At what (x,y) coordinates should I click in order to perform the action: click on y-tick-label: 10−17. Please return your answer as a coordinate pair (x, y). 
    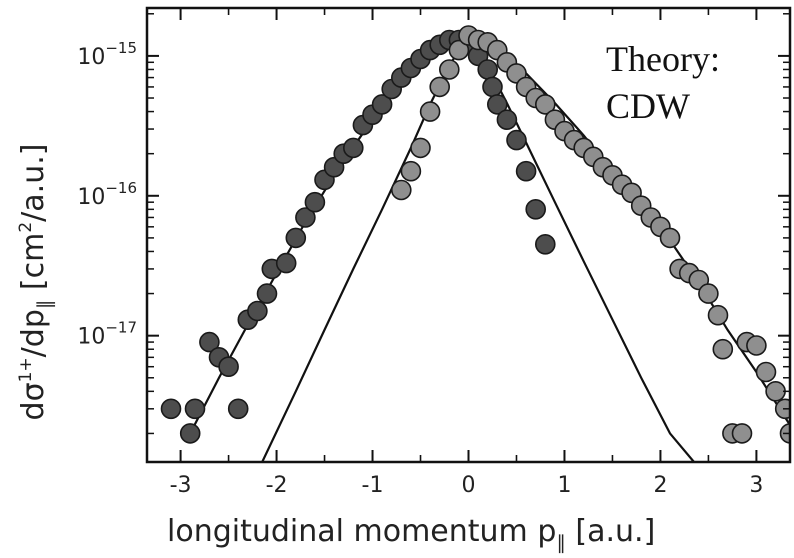
    Looking at the image, I should click on (107, 334).